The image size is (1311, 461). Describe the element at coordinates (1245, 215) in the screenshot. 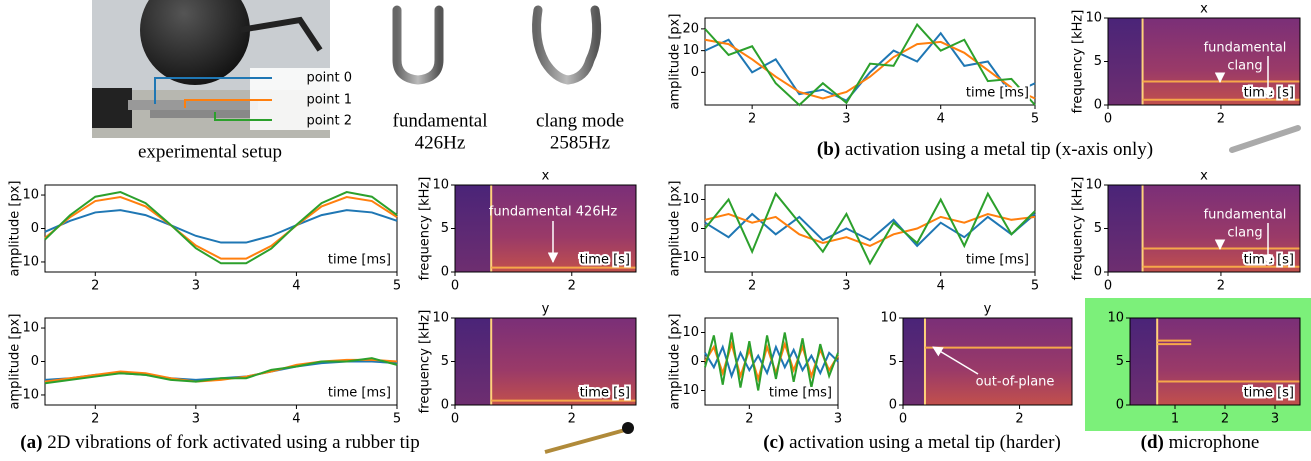

I see `annotation: fundamental` at that location.